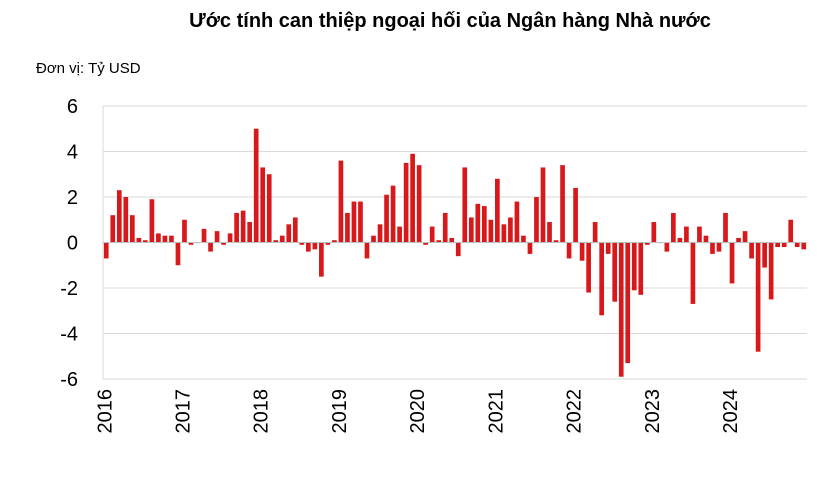 Image resolution: width=832 pixels, height=487 pixels. I want to click on x-tick-label: 2022, so click(575, 411).